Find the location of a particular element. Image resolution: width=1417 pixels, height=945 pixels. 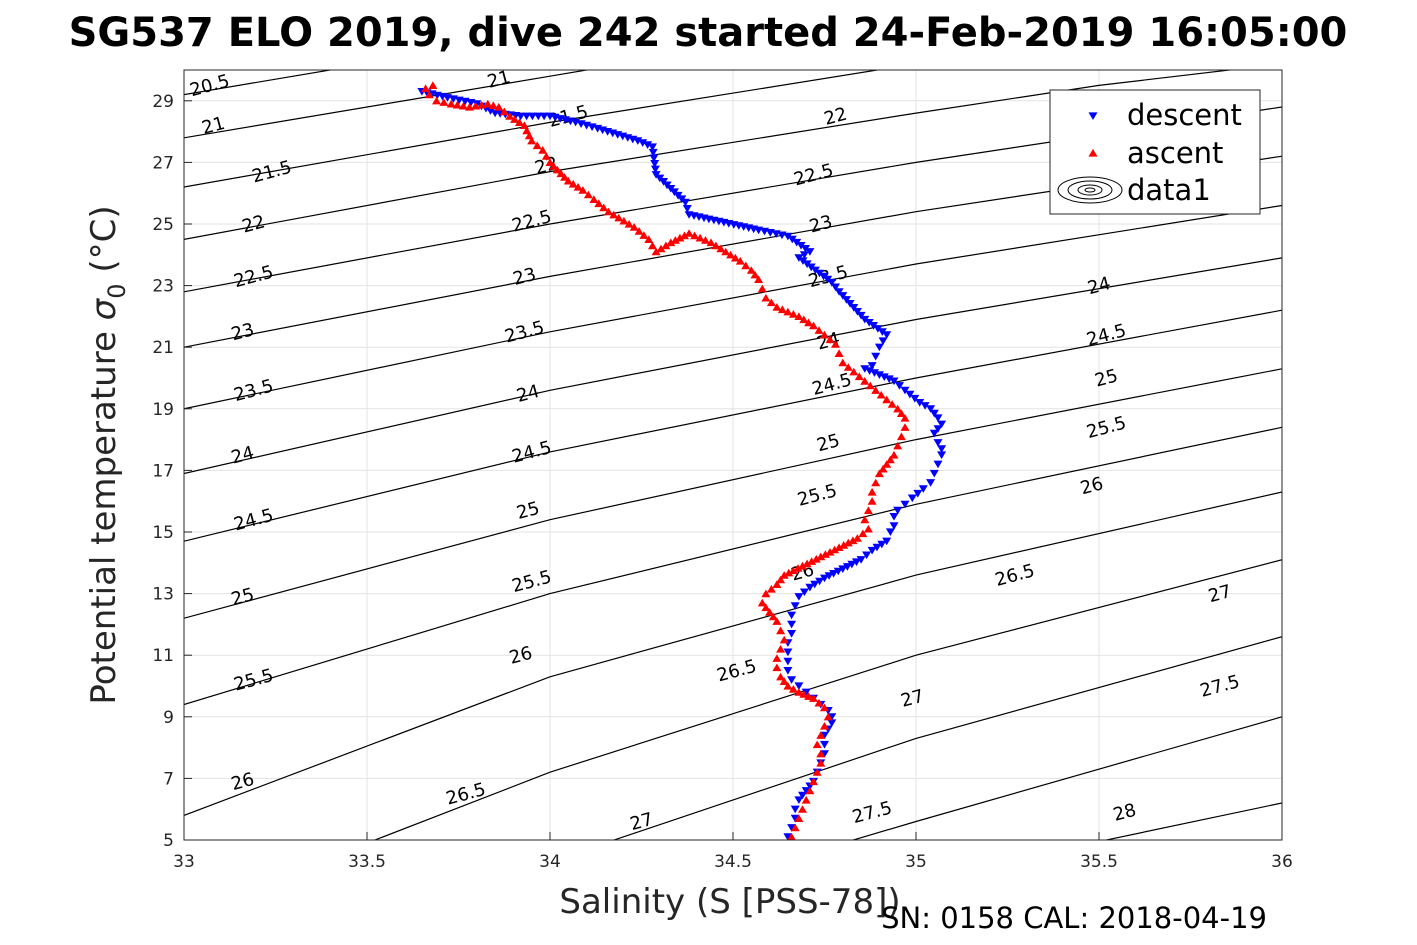

y-axis-label-main: Potential temperature is located at coordinates (104, 512).